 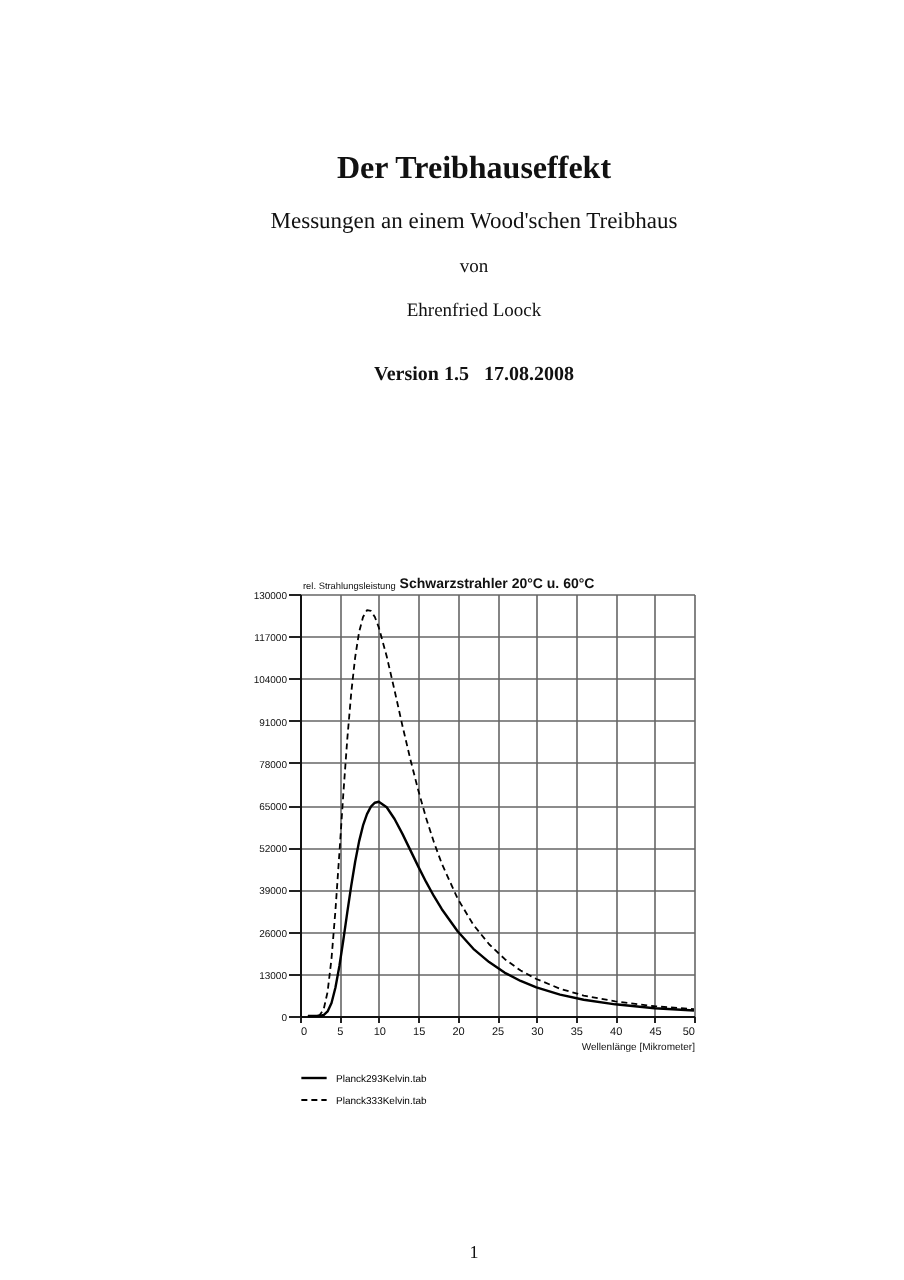 What do you see at coordinates (474, 169) in the screenshot?
I see `text: Der Treibhauseffekt` at bounding box center [474, 169].